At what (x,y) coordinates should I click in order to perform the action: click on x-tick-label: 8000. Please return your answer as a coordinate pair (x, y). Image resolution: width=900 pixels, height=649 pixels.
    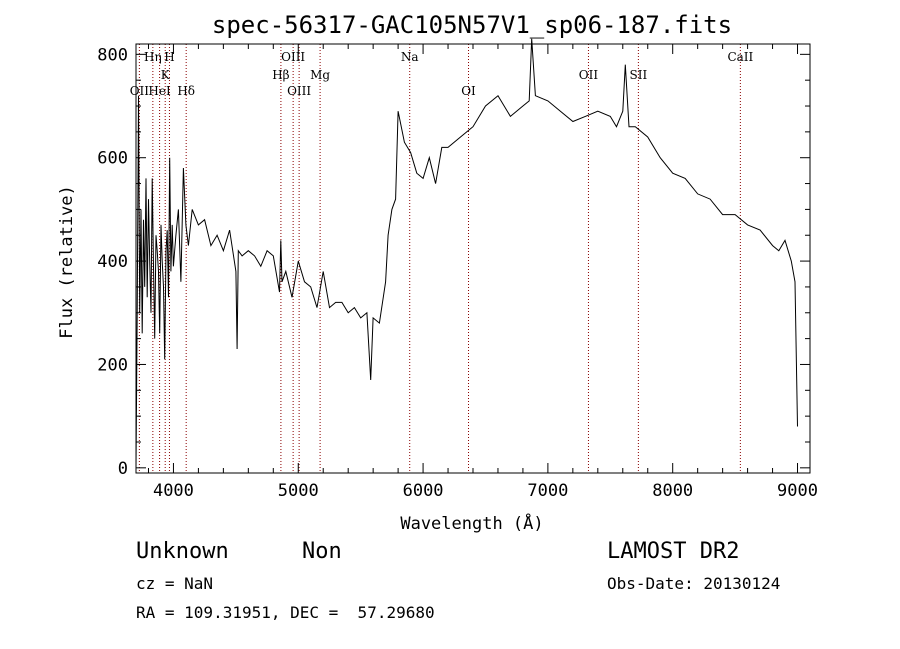
    Looking at the image, I should click on (672, 491).